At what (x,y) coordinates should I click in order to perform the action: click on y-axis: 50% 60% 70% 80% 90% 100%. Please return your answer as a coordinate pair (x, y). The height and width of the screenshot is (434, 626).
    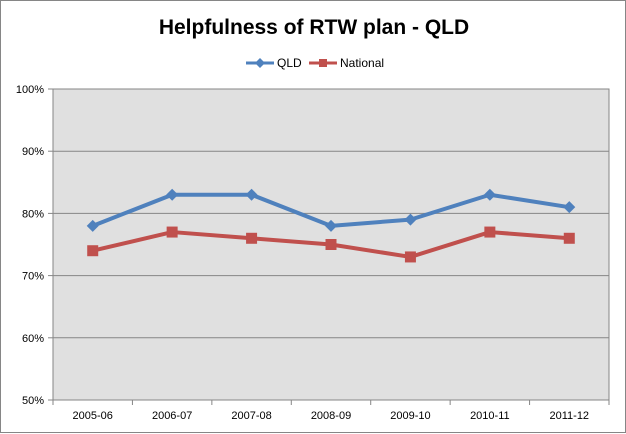
    Looking at the image, I should click on (34, 245).